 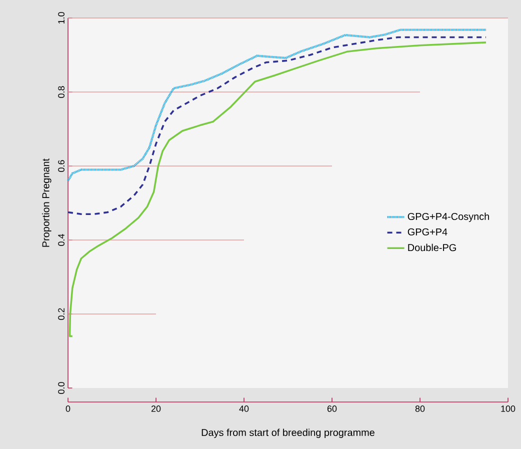 I want to click on x-tick-label: 100, so click(x=508, y=409).